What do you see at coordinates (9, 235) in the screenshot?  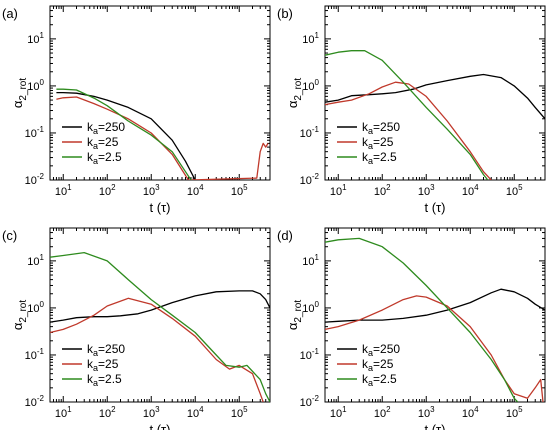 I see `panel-label: (c)` at bounding box center [9, 235].